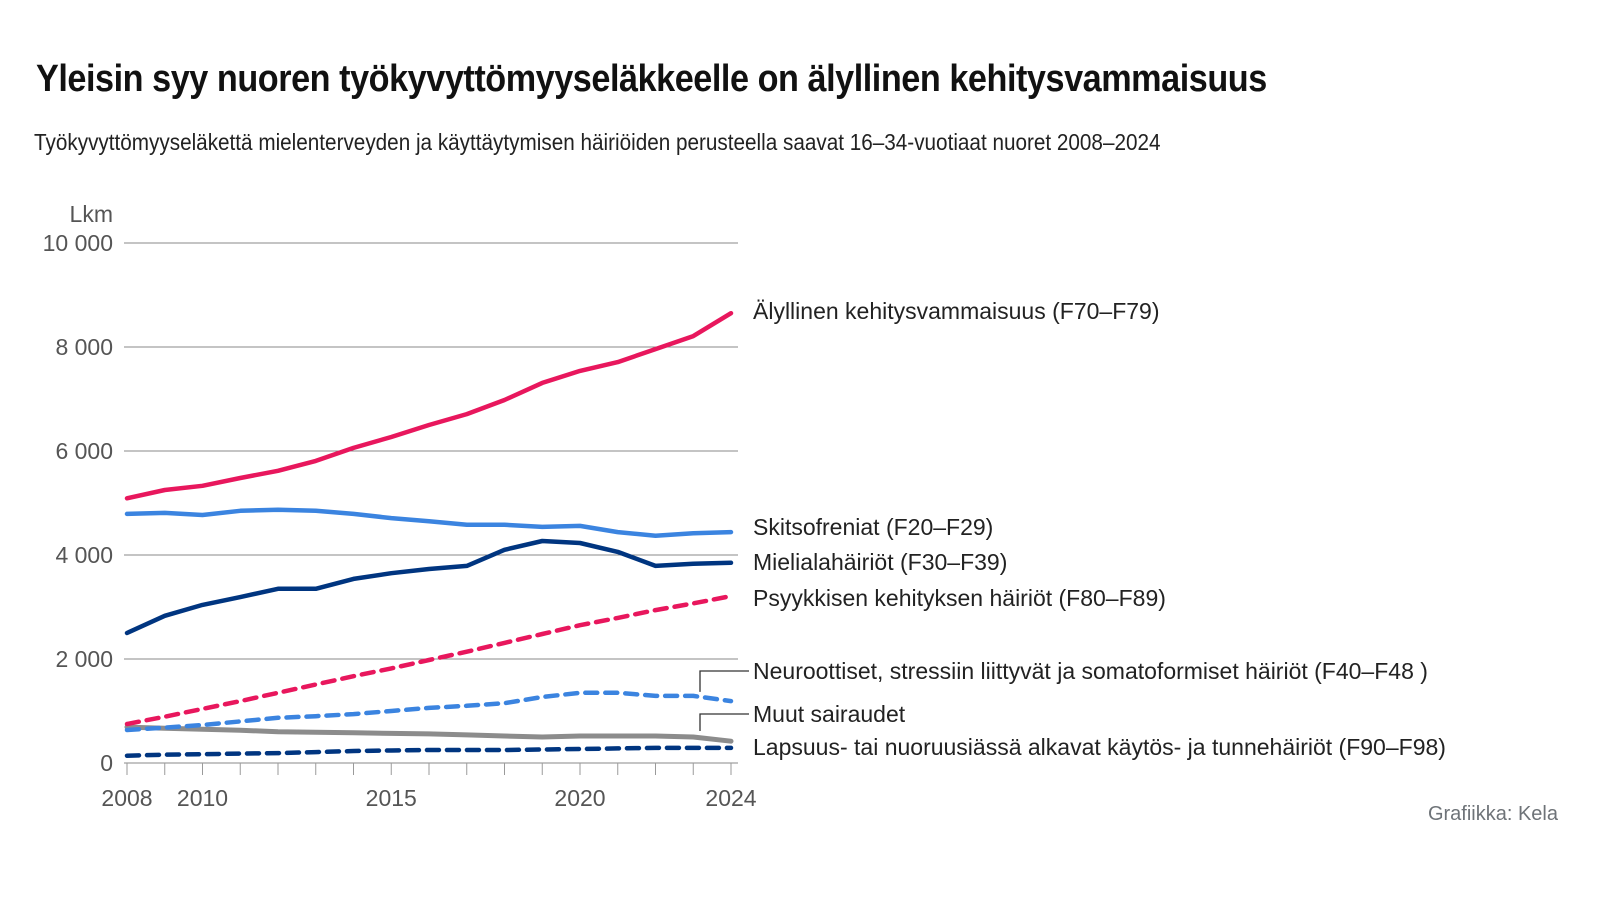 This screenshot has width=1600, height=900. I want to click on series-label: Älyllinen kehitysvammaisuus (F70–F79), so click(956, 311).